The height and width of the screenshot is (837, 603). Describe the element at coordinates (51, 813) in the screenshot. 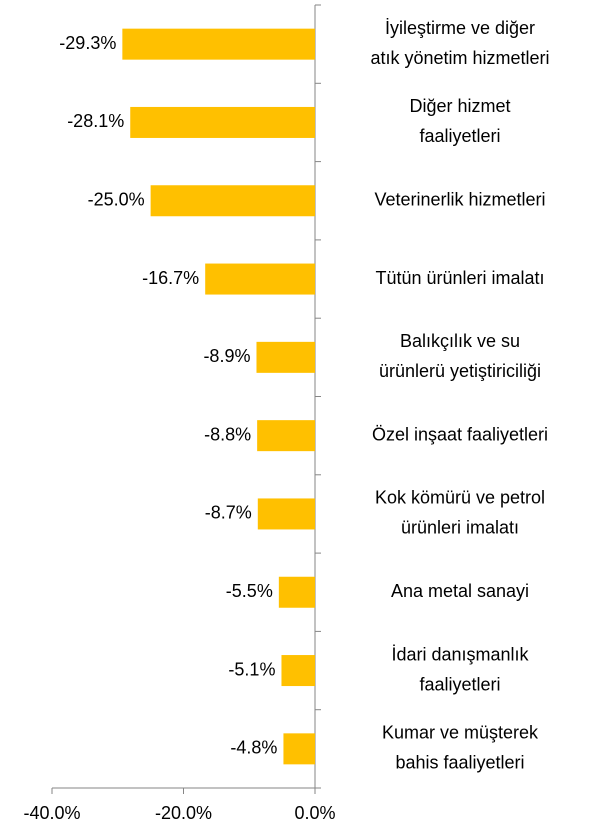

I see `x-tick-label: -40.0%` at that location.